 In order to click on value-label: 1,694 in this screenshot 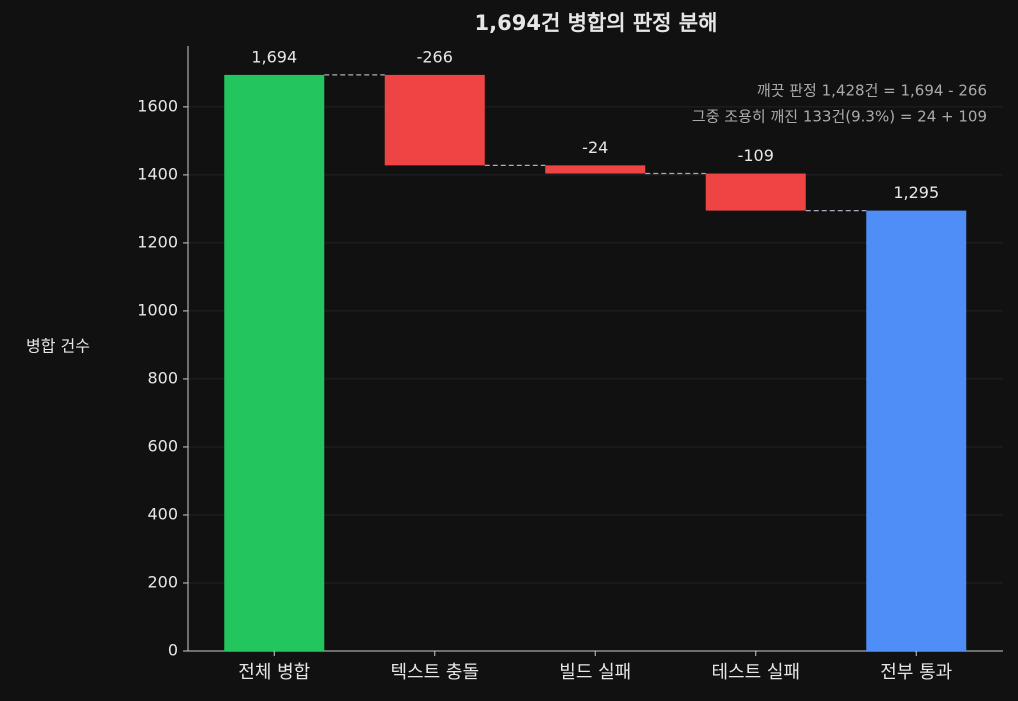, I will do `click(274, 56)`.